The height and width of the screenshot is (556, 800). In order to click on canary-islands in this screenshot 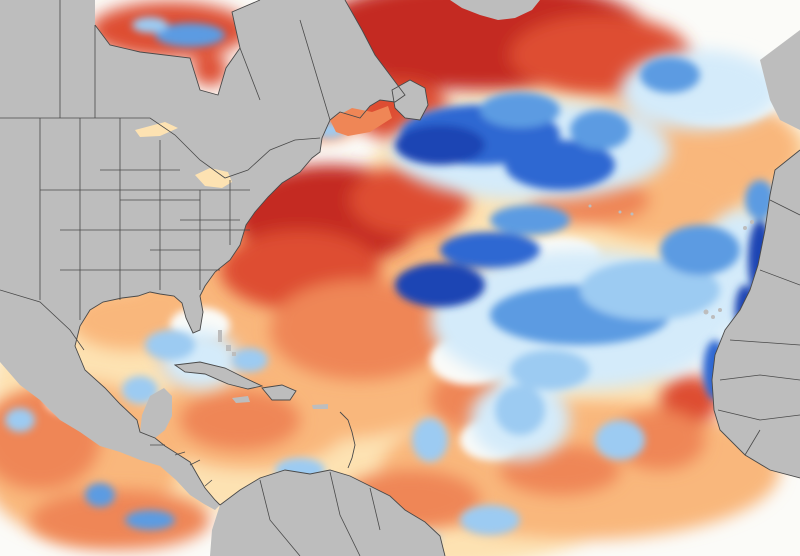, I will do `click(748, 225)`.